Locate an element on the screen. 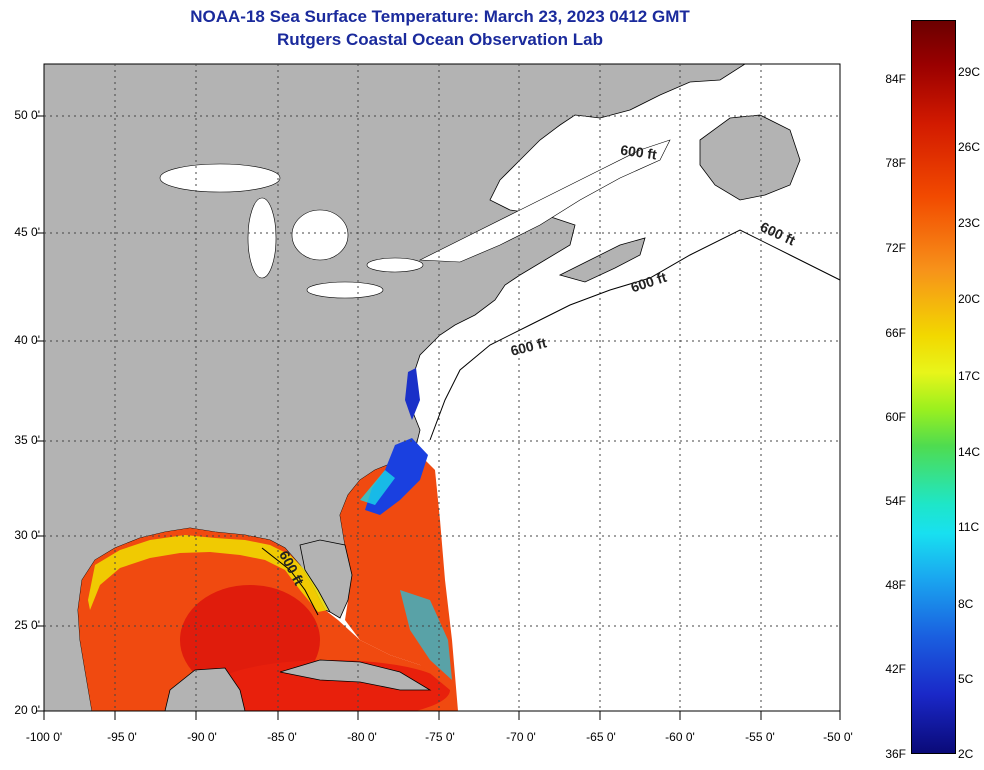 The width and height of the screenshot is (984, 770). lon-label-70: -70 0' is located at coordinates (521, 737).